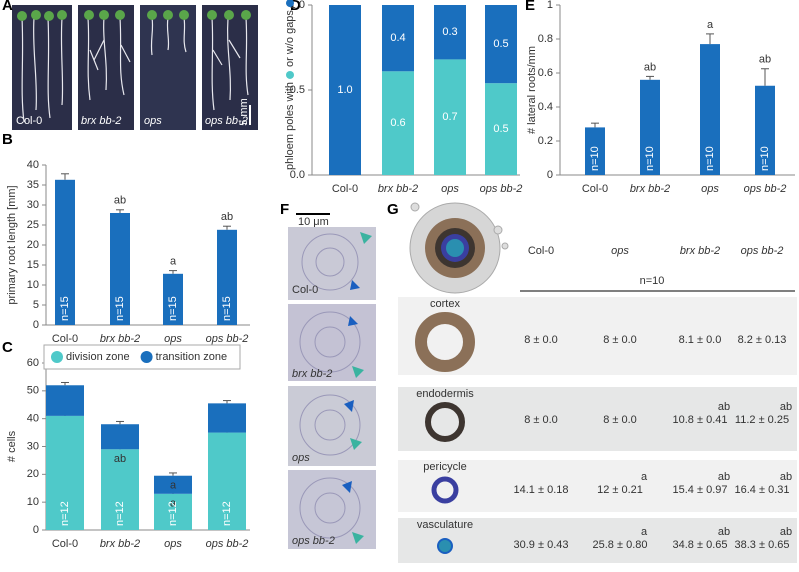 This screenshot has width=799, height=572. What do you see at coordinates (98, 357) in the screenshot?
I see `legend-label: division zone` at bounding box center [98, 357].